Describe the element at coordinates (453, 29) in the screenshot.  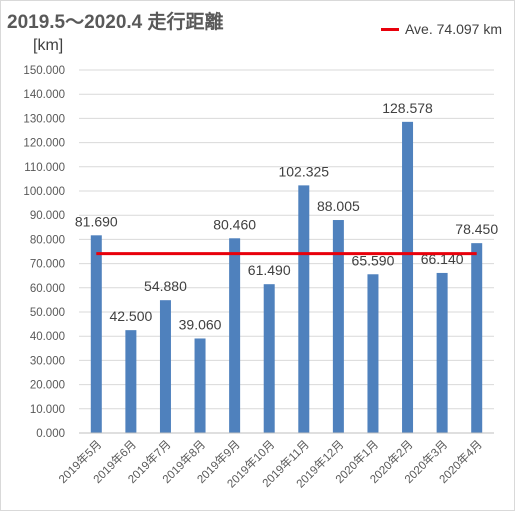
I see `legend-average-label: Ave. 74.097 km` at that location.